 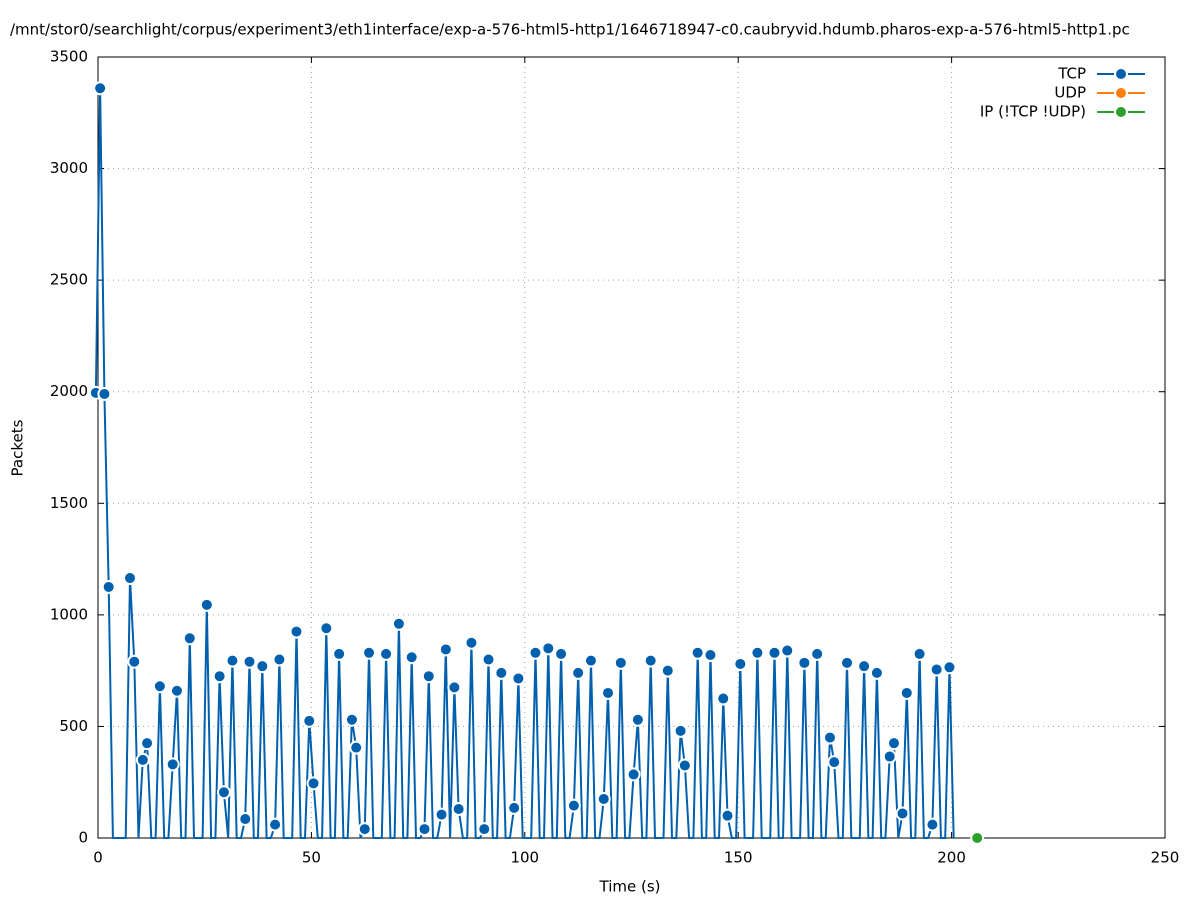 What do you see at coordinates (69, 57) in the screenshot?
I see `y-tick-label: 3500` at bounding box center [69, 57].